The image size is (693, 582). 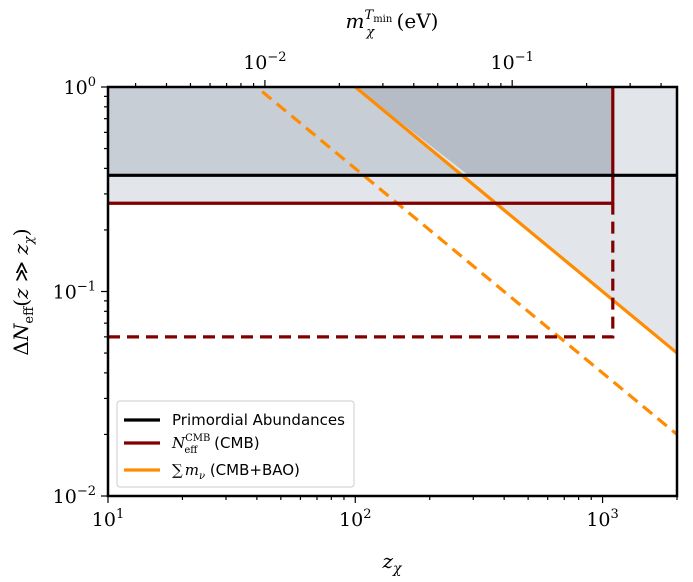 I want to click on x-tick-label: 101, so click(x=108, y=519).